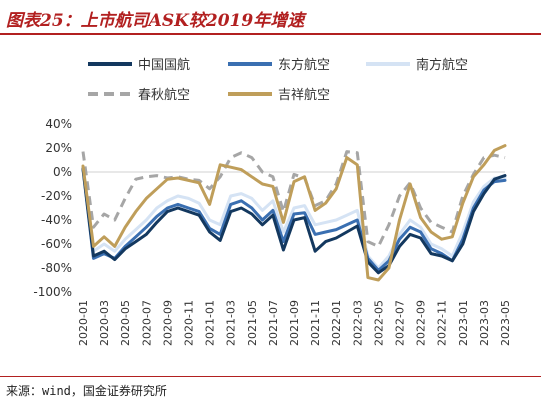 The image size is (541, 404). What do you see at coordinates (231, 323) in the screenshot?
I see `x-tick-label: 2021-03` at bounding box center [231, 323].